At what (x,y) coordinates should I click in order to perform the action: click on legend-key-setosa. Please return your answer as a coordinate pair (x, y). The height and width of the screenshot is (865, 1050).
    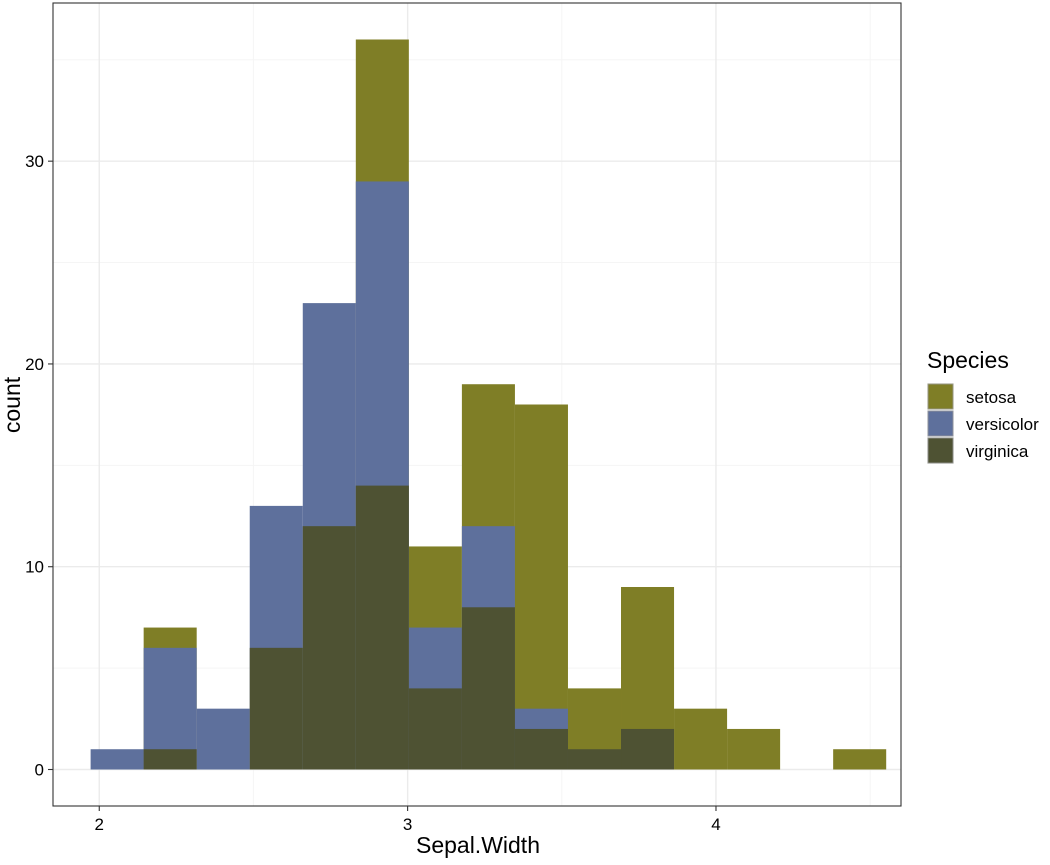
    Looking at the image, I should click on (940, 396).